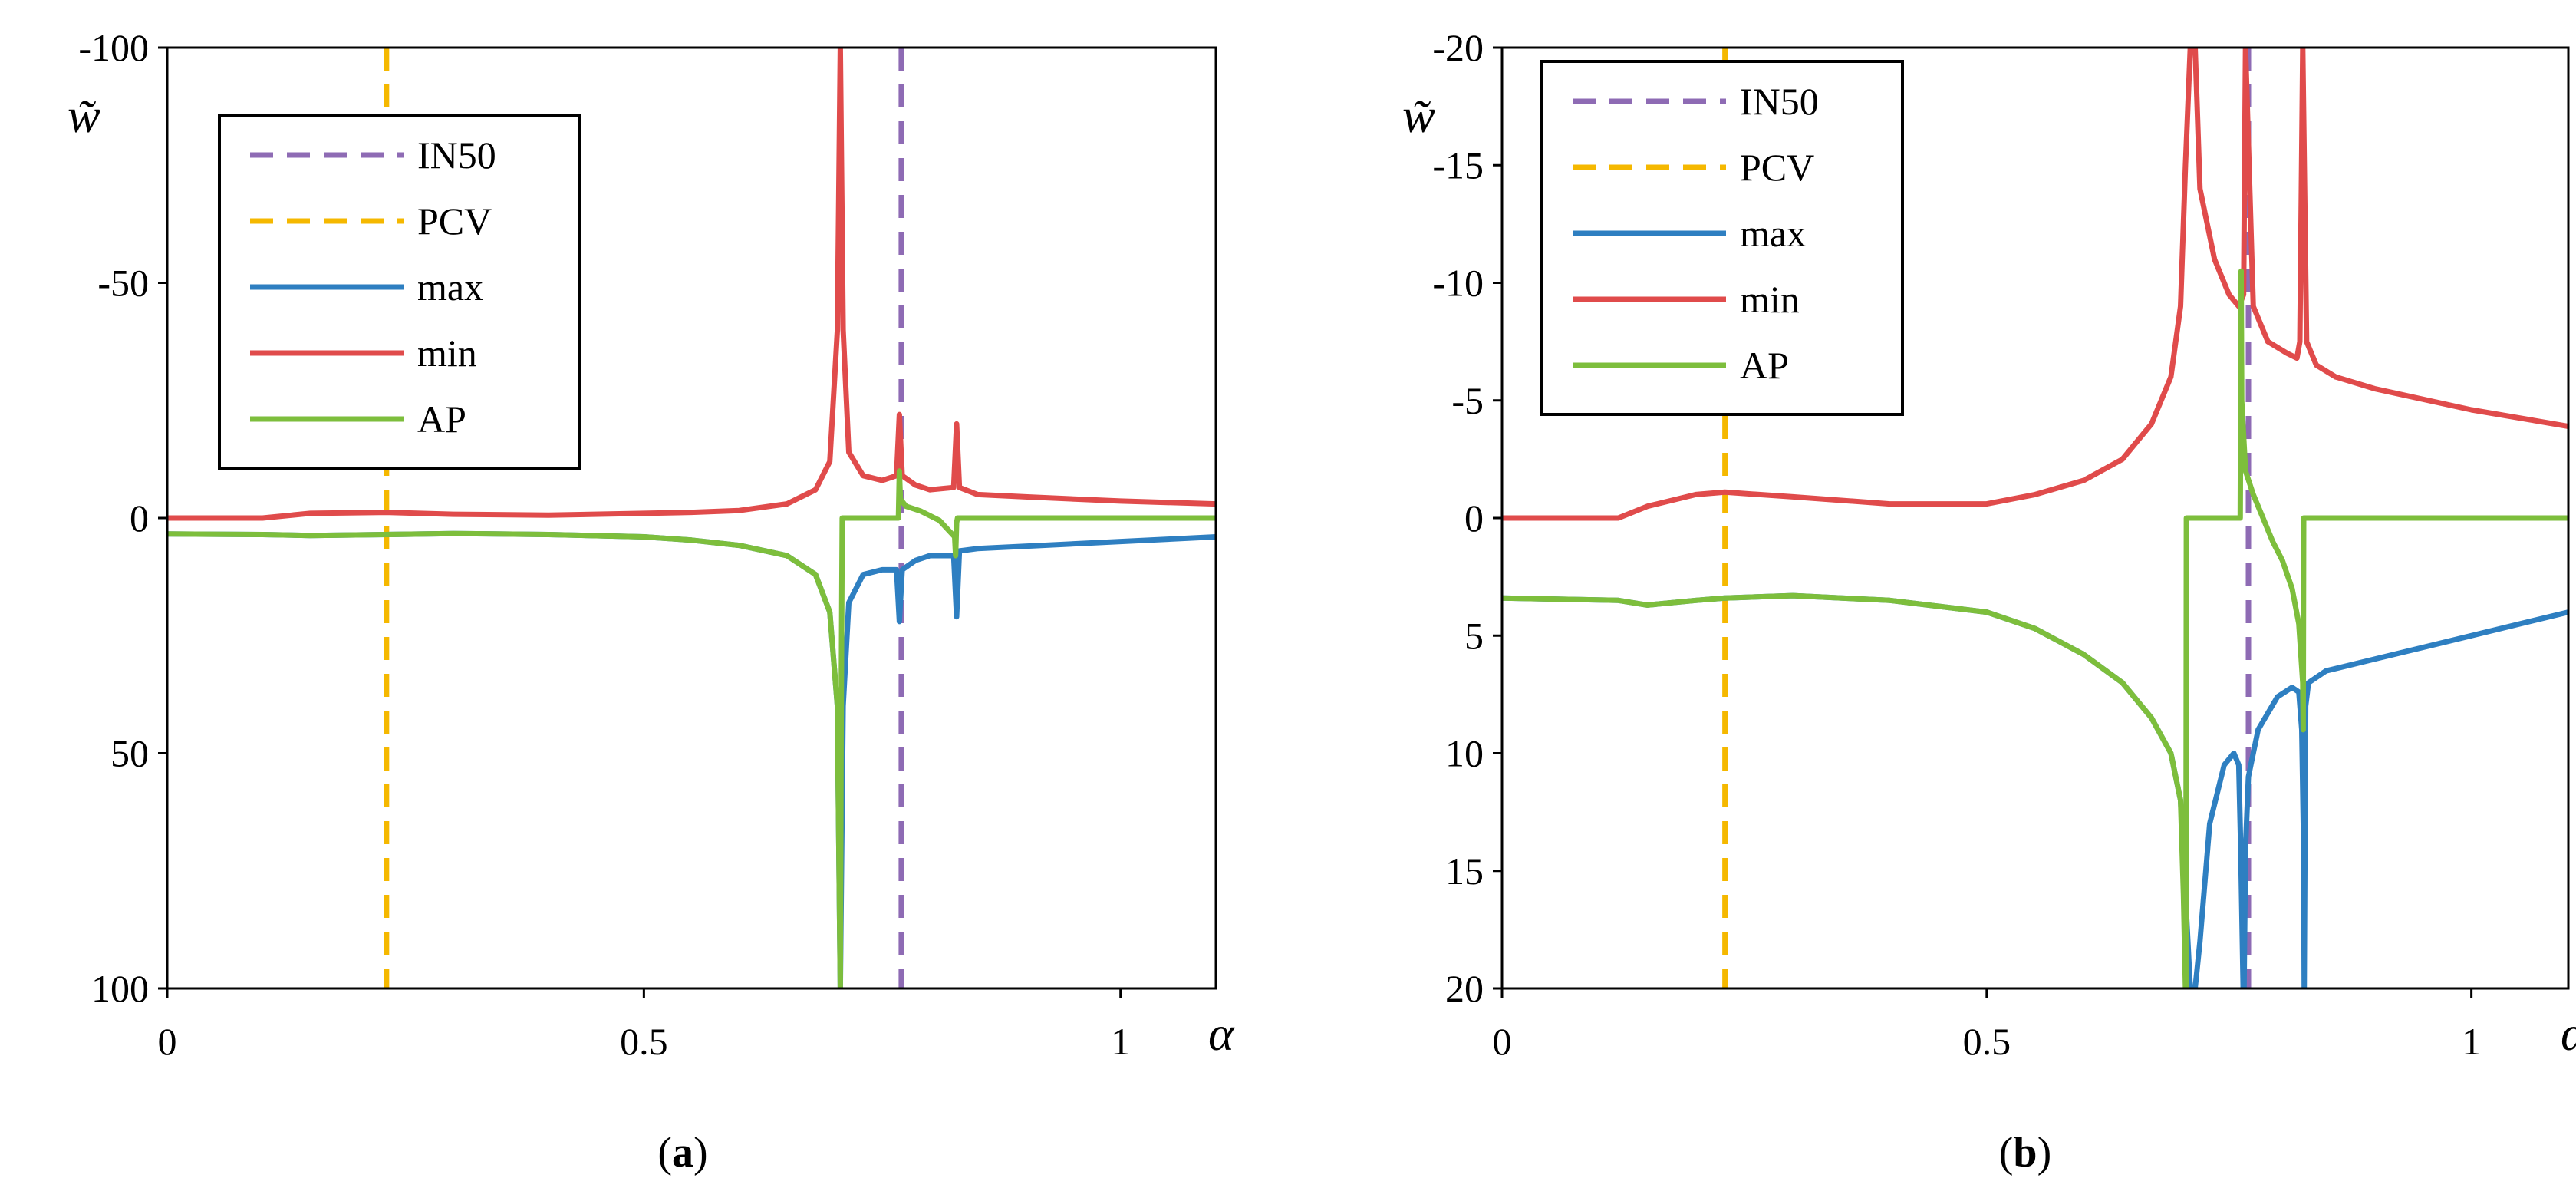 This screenshot has width=2576, height=1188. Describe the element at coordinates (1464, 988) in the screenshot. I see `y-tick-label: 20` at that location.